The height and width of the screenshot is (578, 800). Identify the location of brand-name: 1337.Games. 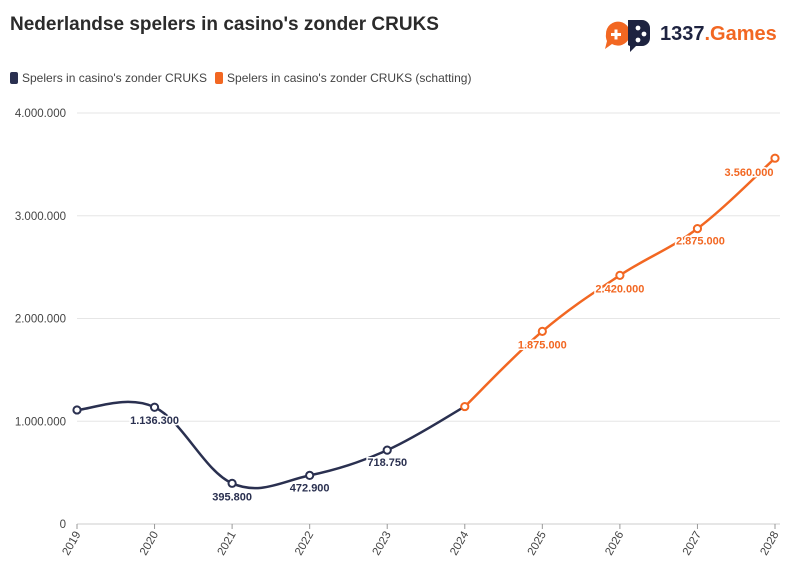
(718, 34).